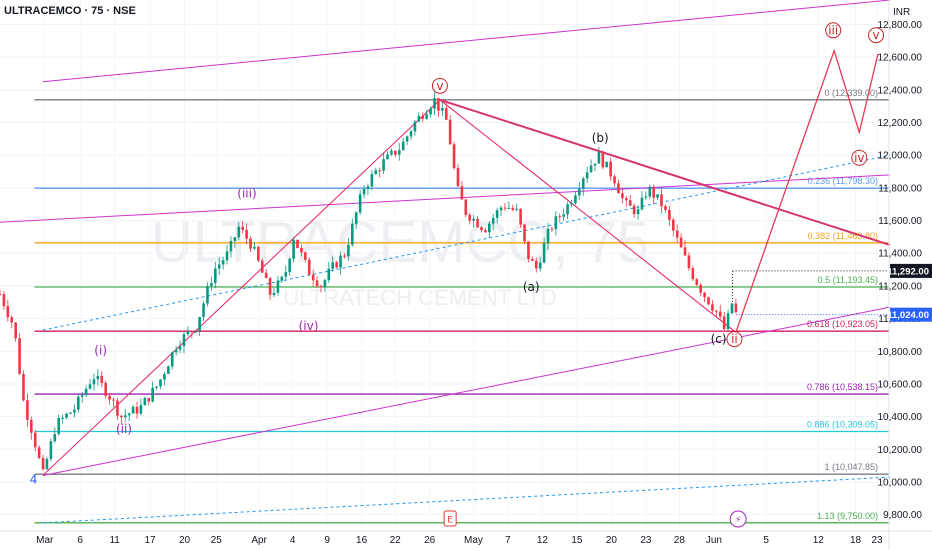 This screenshot has width=932, height=550. I want to click on fib-level-label: 0.5 (11,193.45), so click(848, 280).